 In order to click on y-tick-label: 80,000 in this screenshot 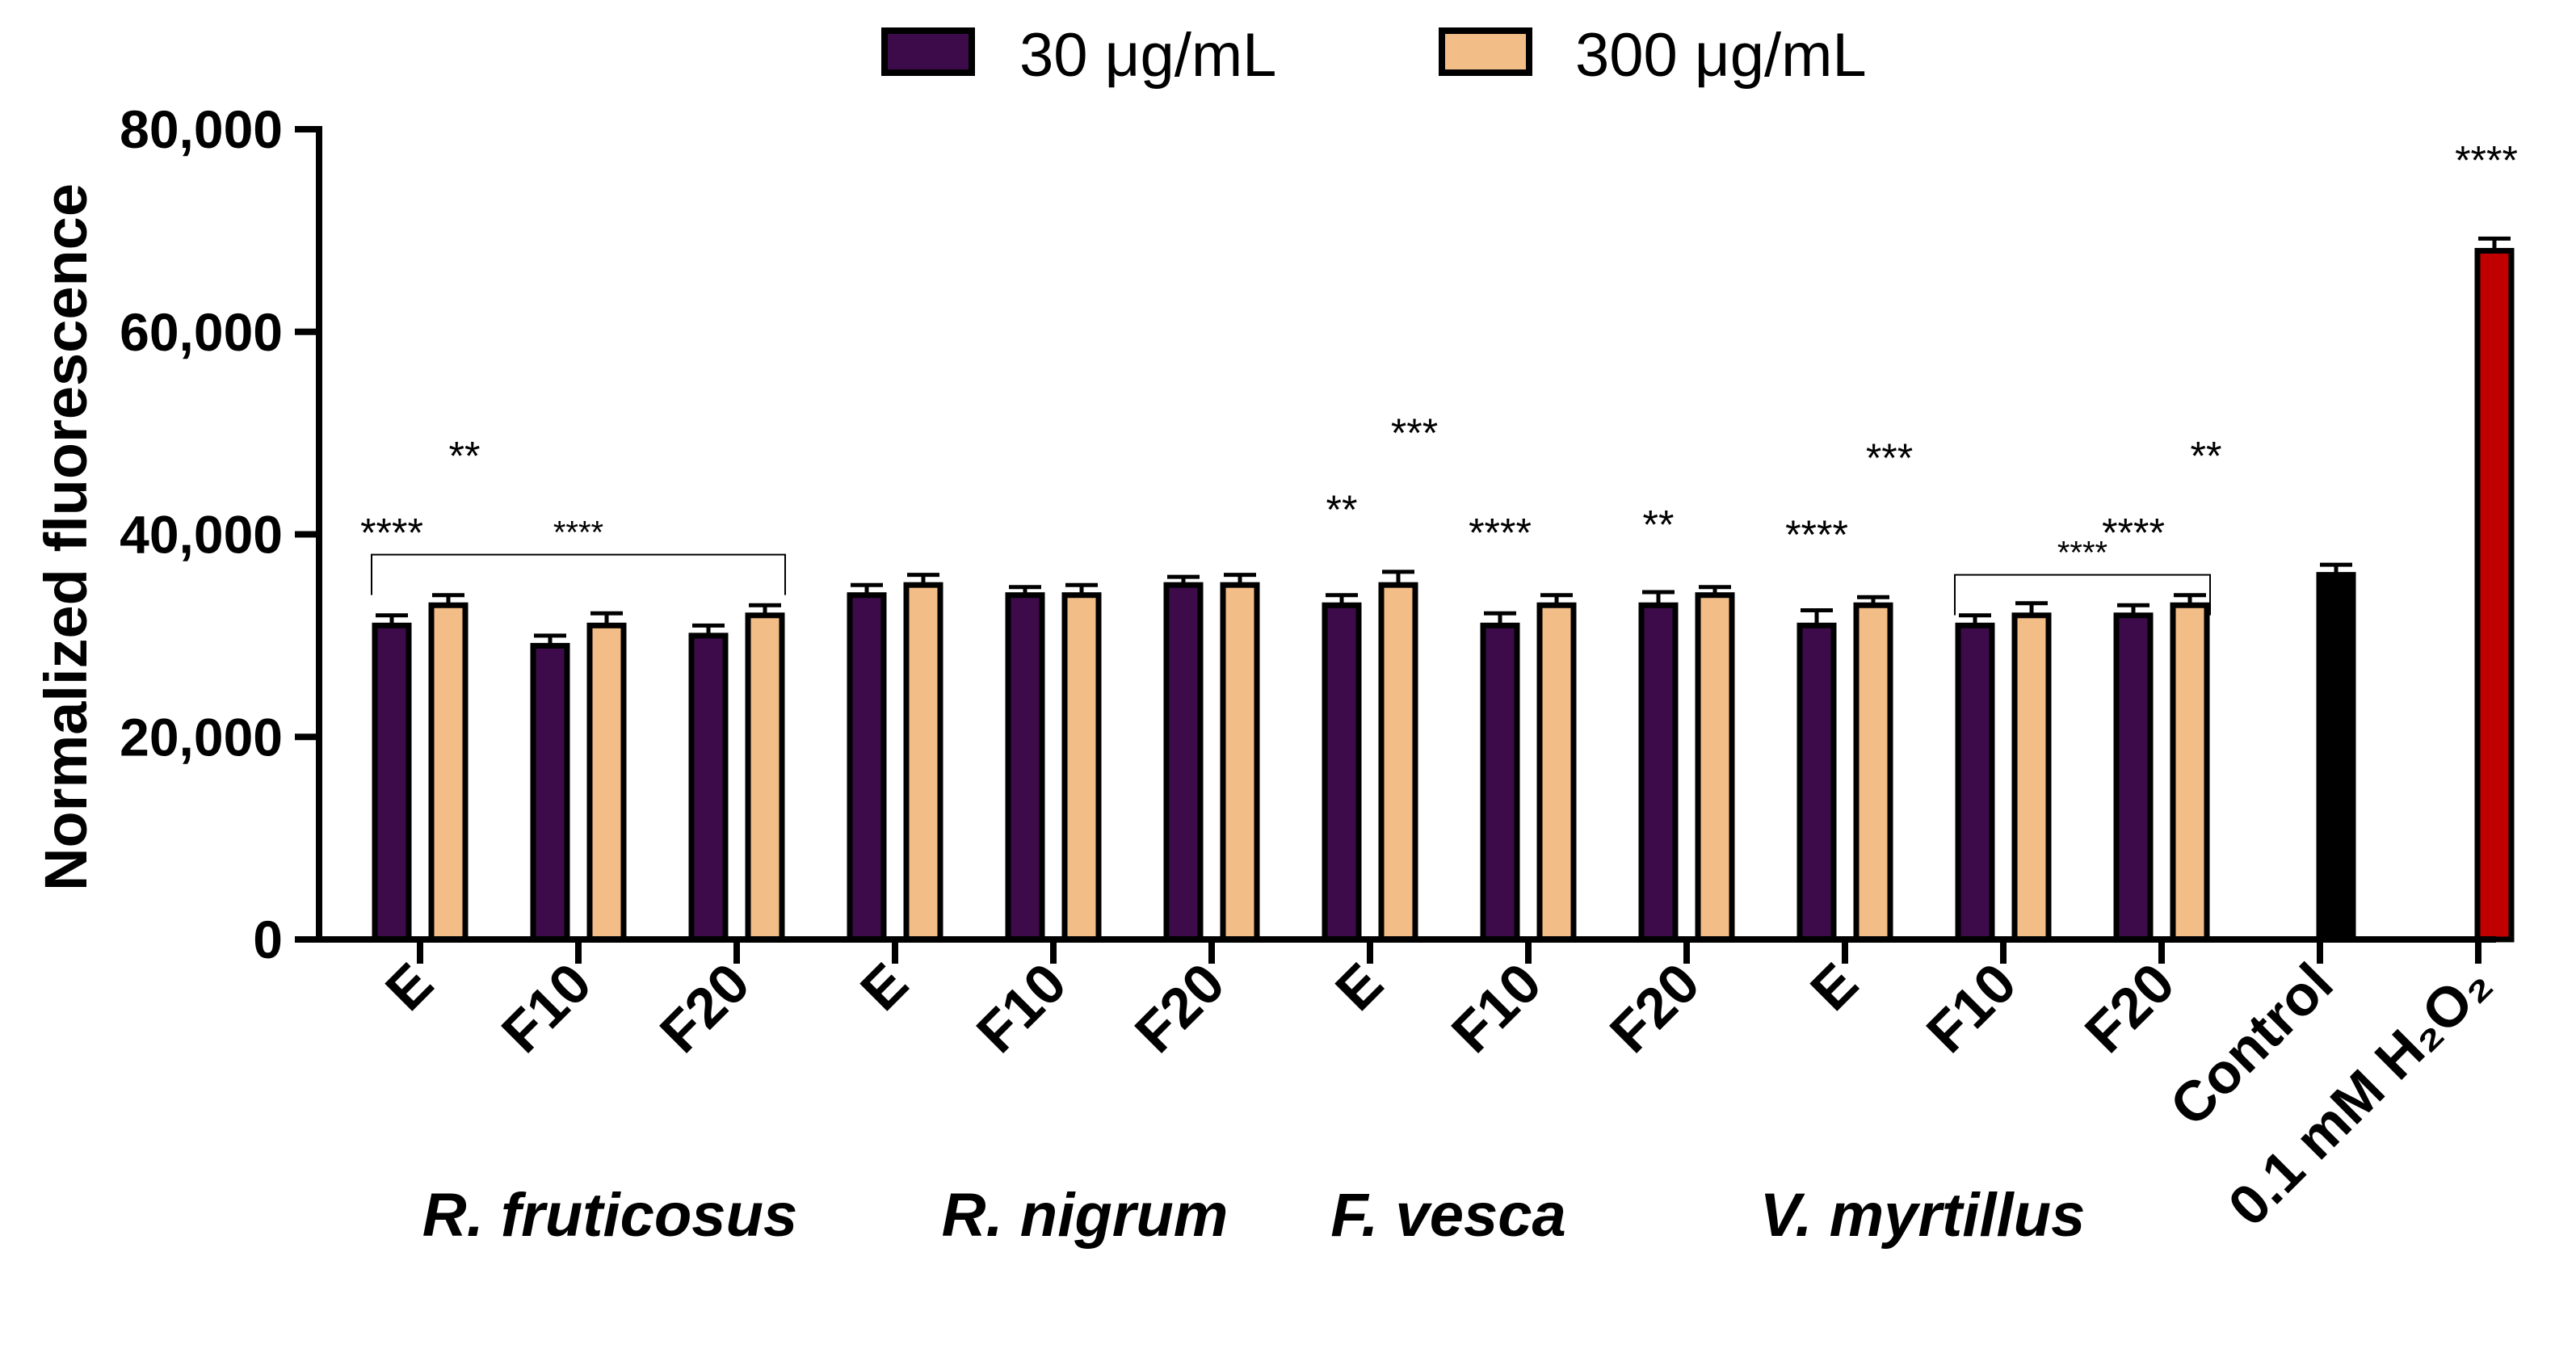, I will do `click(201, 129)`.